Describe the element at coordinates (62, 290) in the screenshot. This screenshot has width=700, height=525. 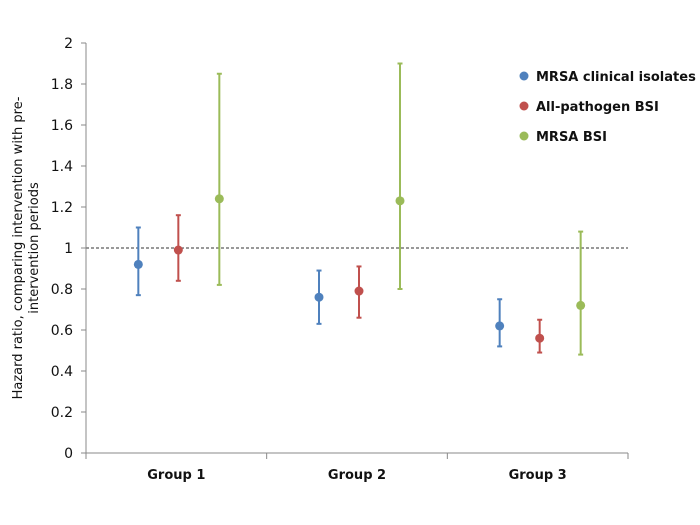
I see `y-tick-label: 0.8` at that location.